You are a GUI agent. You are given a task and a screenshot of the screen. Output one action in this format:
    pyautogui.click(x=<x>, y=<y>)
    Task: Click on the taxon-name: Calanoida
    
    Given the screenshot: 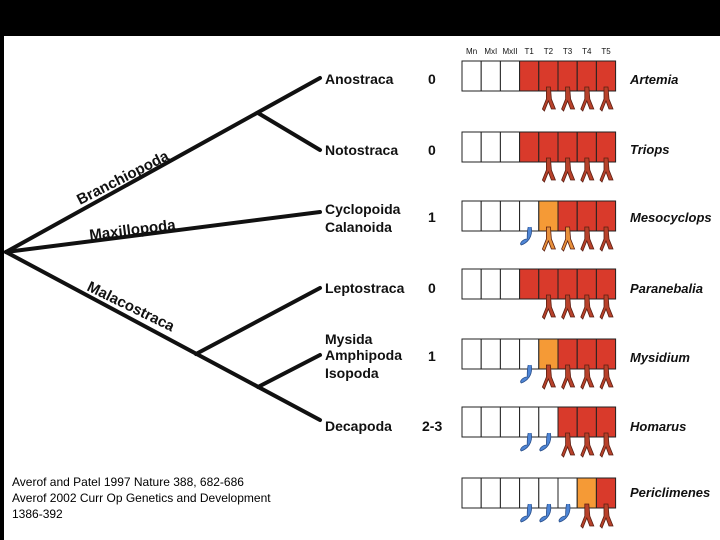 What is the action you would take?
    pyautogui.click(x=358, y=227)
    